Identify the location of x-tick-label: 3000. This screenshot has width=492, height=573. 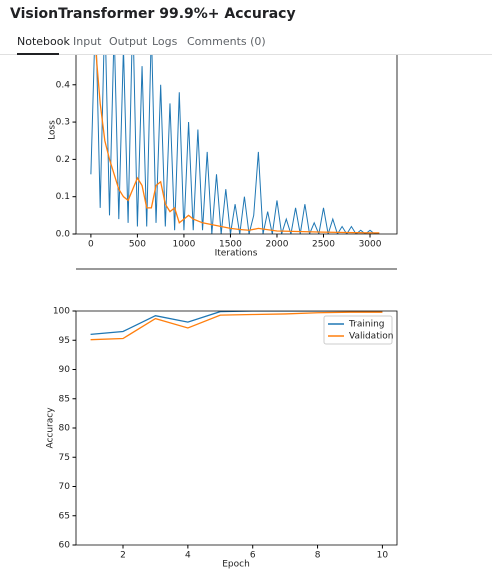
(370, 245).